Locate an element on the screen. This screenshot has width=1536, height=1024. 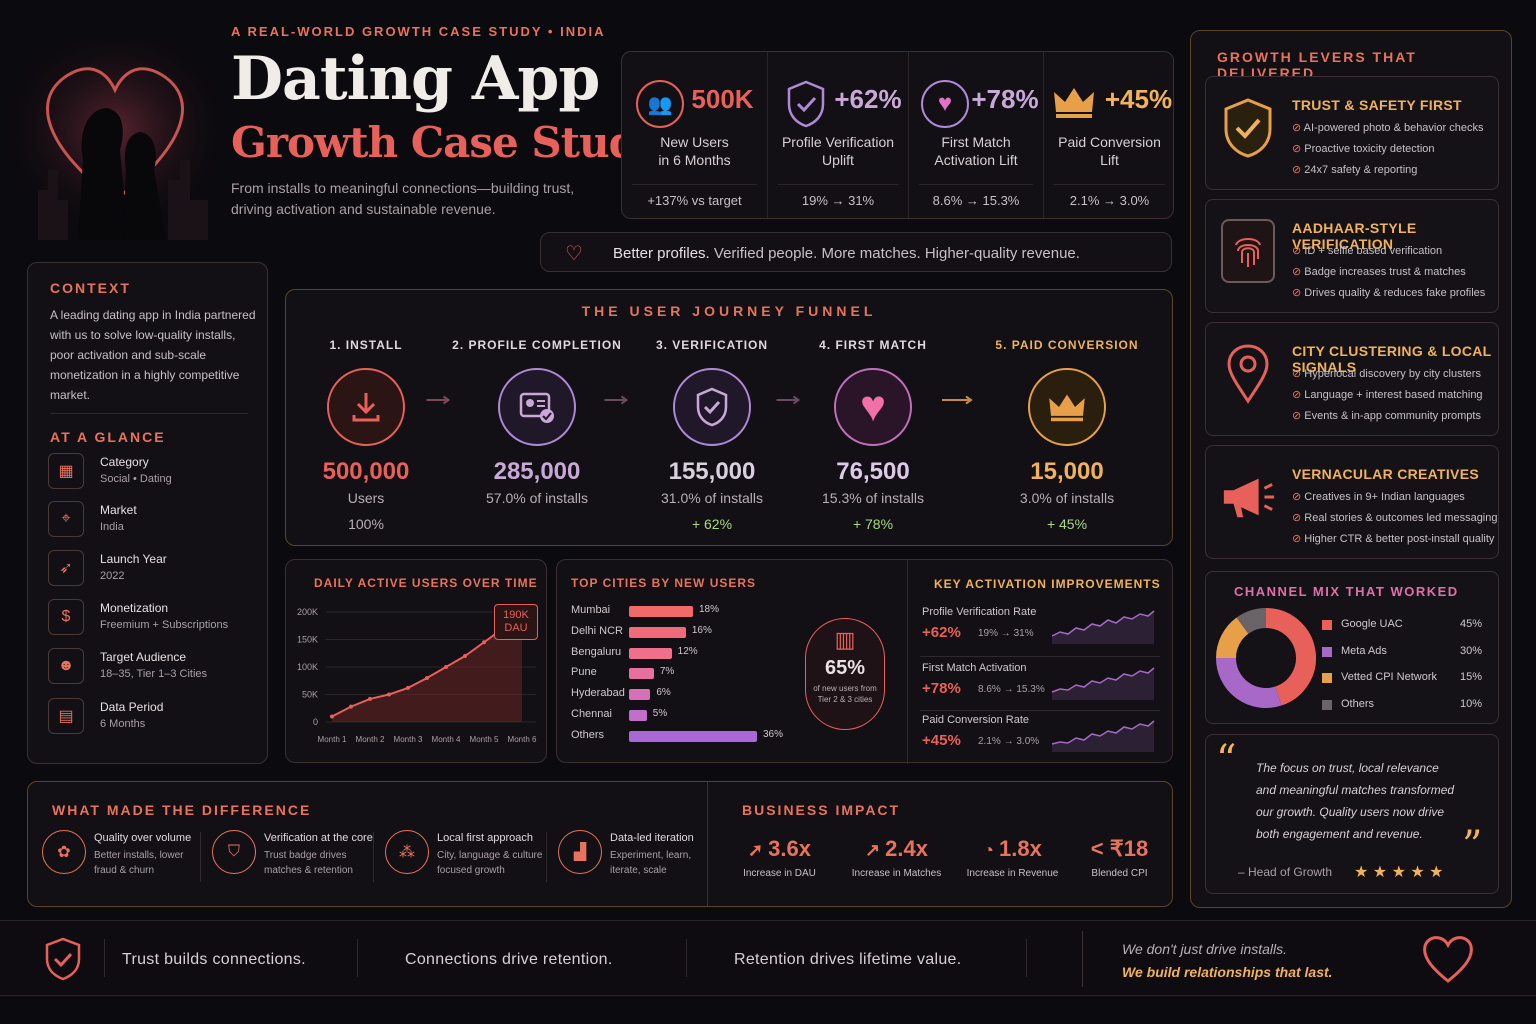
city-label: Pune is located at coordinates (584, 672).